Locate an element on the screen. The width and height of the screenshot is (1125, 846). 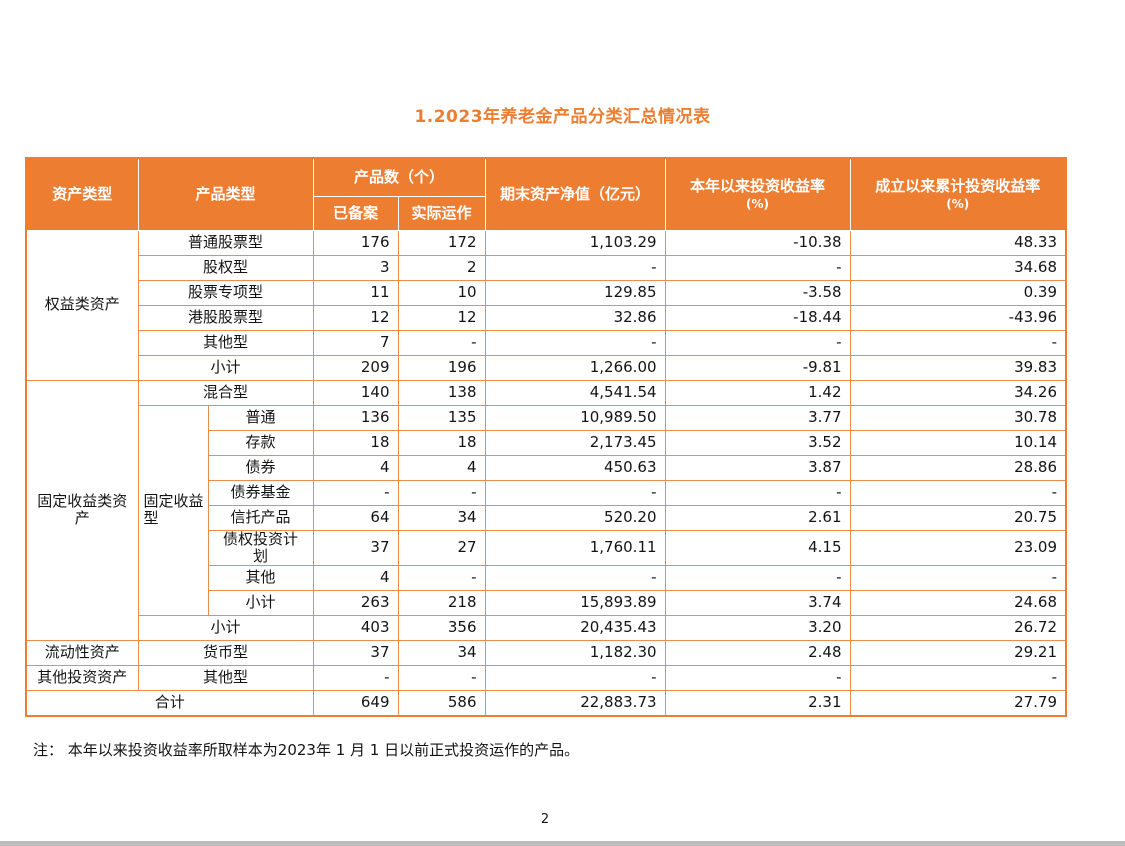
cell-cumulative-return: -43.96 is located at coordinates (958, 317).